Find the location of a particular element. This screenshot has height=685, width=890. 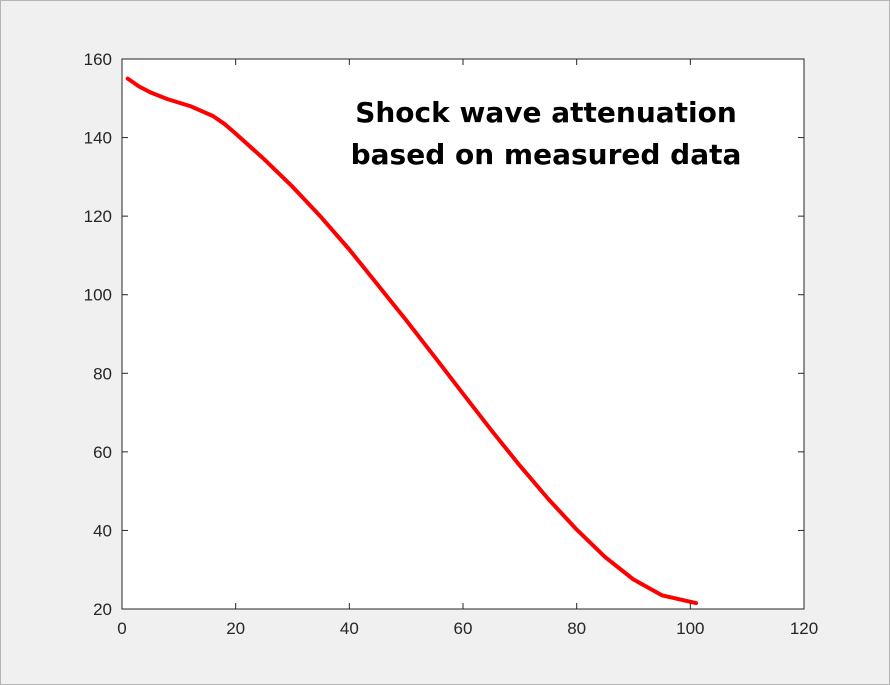

x-tick-label-2: 40 is located at coordinates (349, 628).